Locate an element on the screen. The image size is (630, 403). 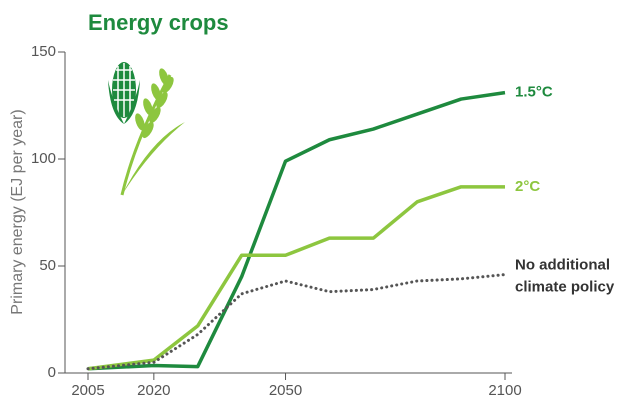
series-label: No additional climate policy is located at coordinates (565, 276).